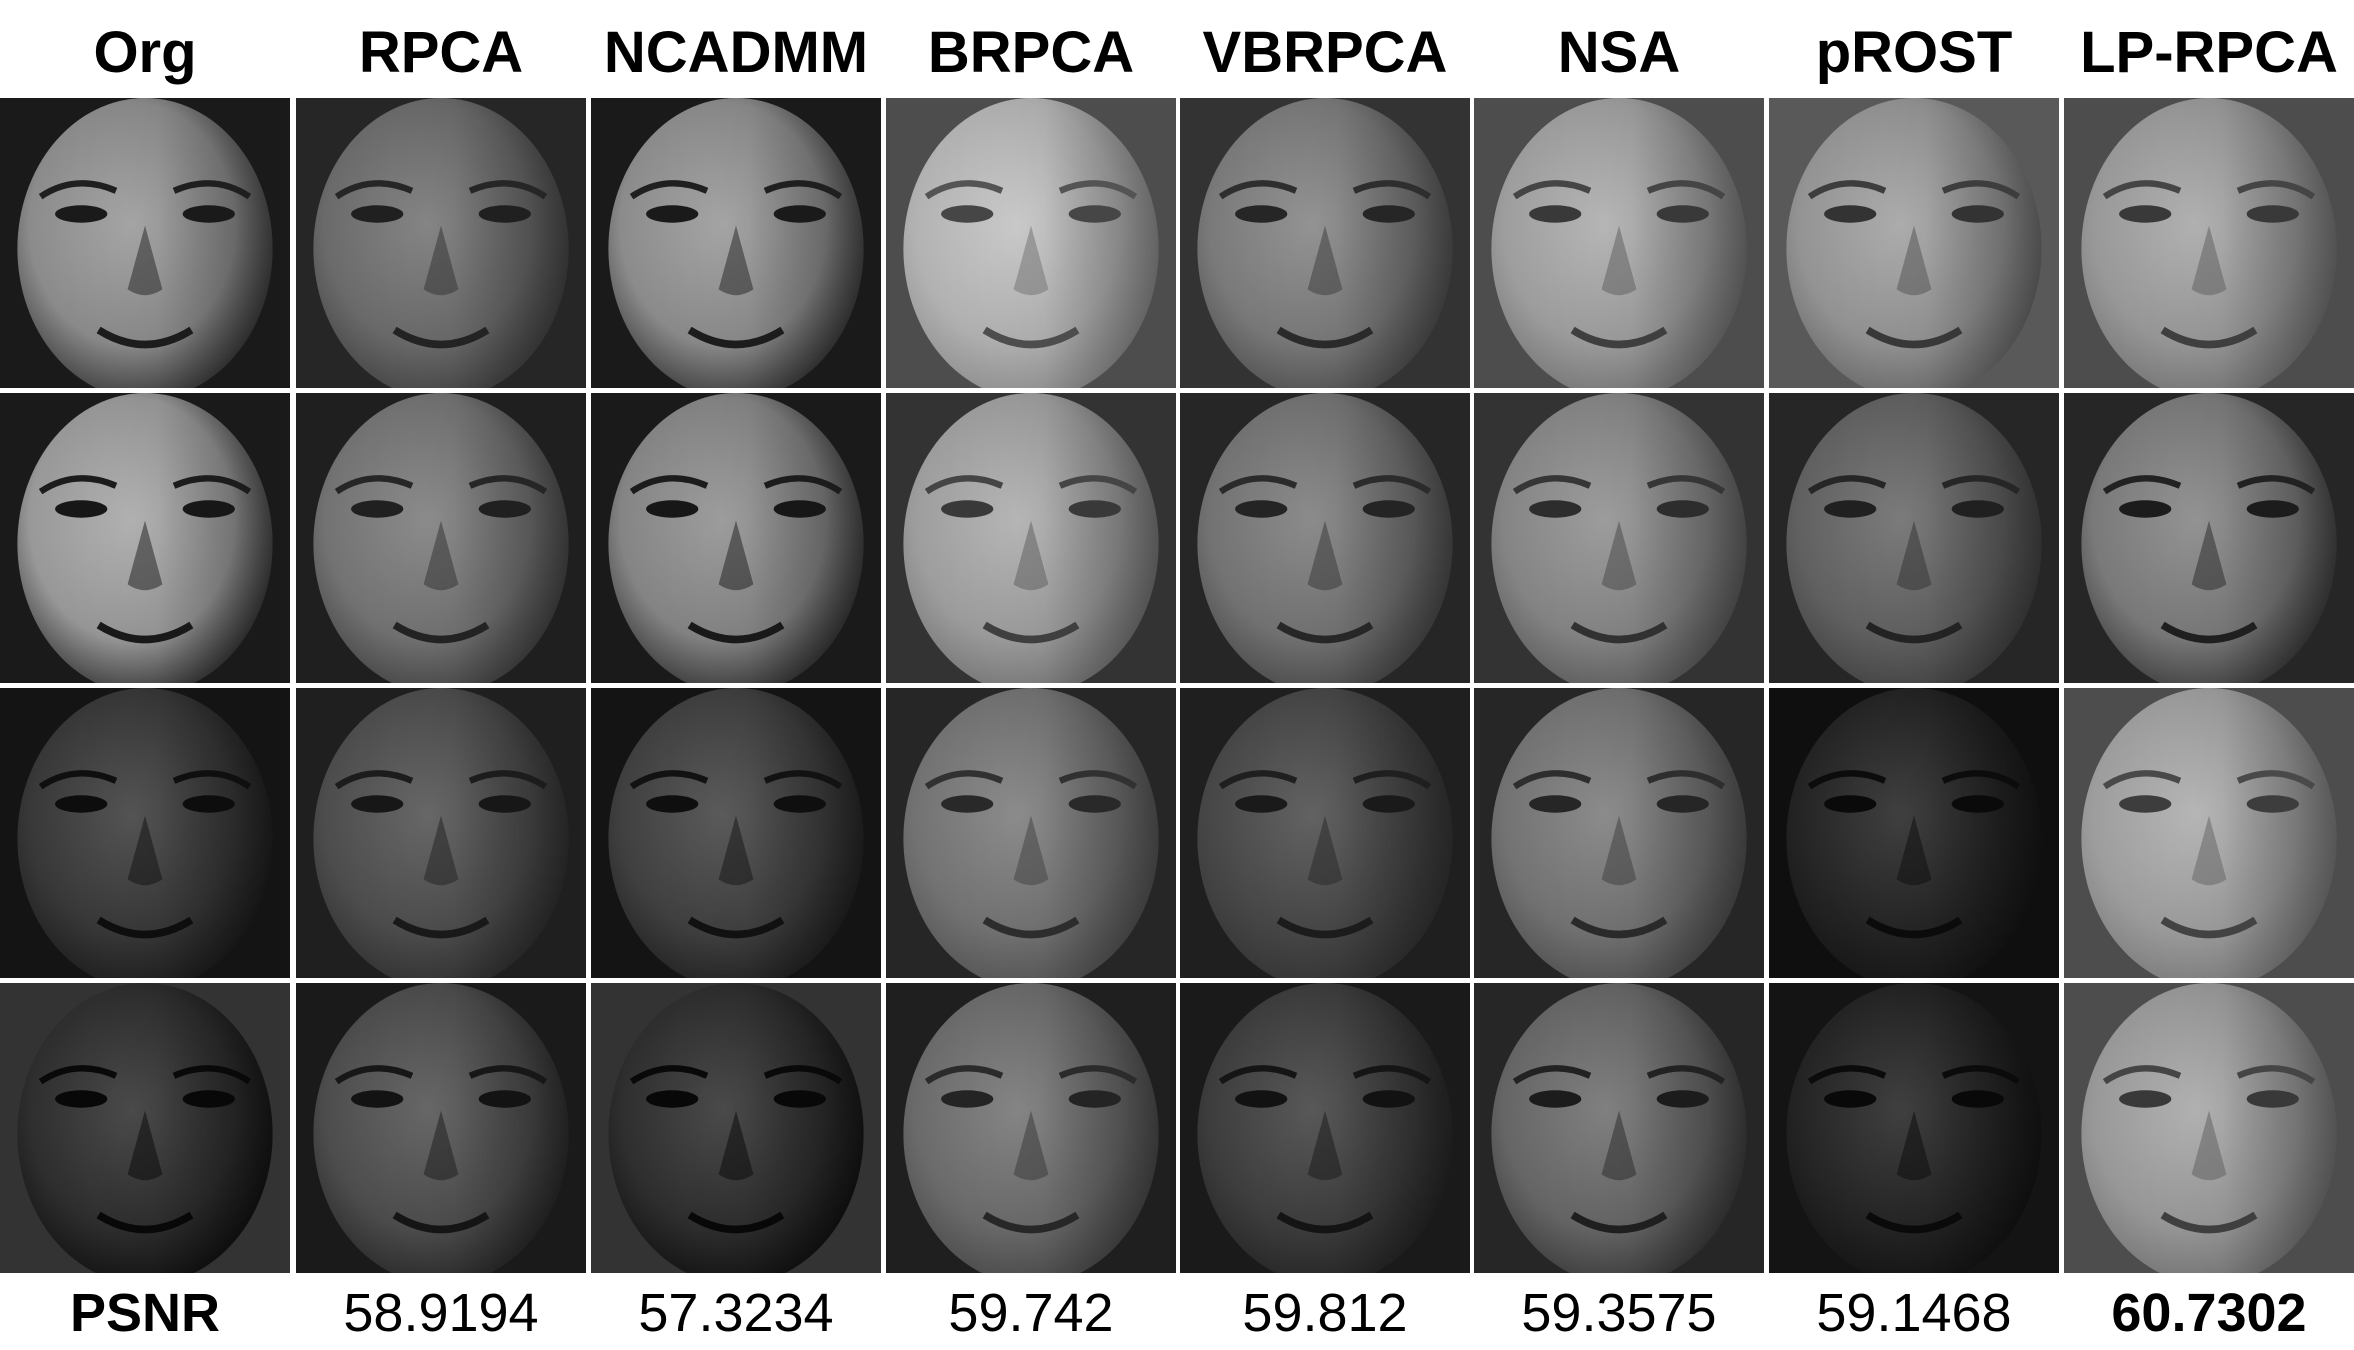  What do you see at coordinates (736, 1313) in the screenshot?
I see `psnr-value-ncadmm: 57.3234` at bounding box center [736, 1313].